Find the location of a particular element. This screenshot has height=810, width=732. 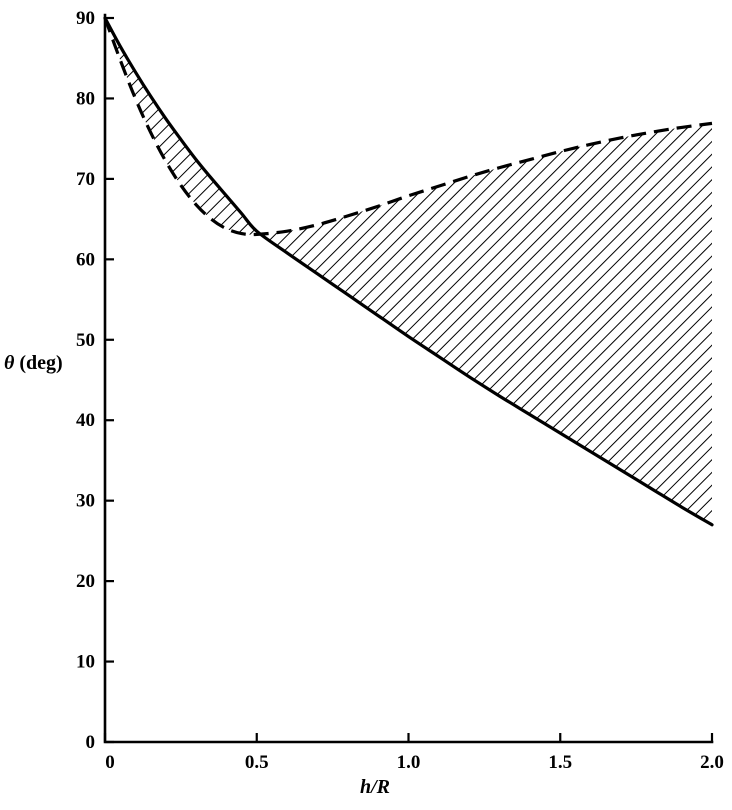

y-tick-label: 10 is located at coordinates (85, 662).